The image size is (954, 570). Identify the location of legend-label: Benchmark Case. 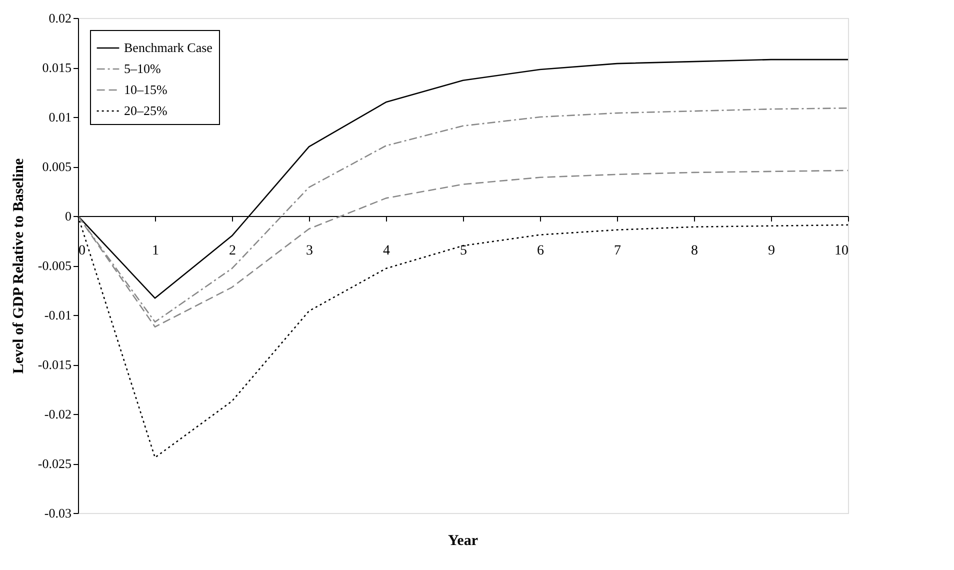
(168, 47).